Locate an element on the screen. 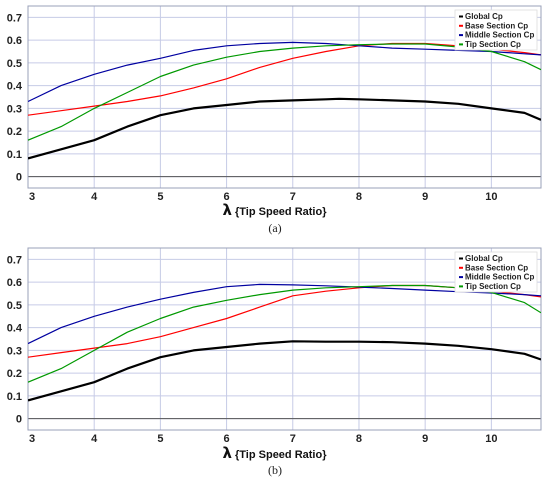  series-line-middle-section-cp is located at coordinates (284, 72).